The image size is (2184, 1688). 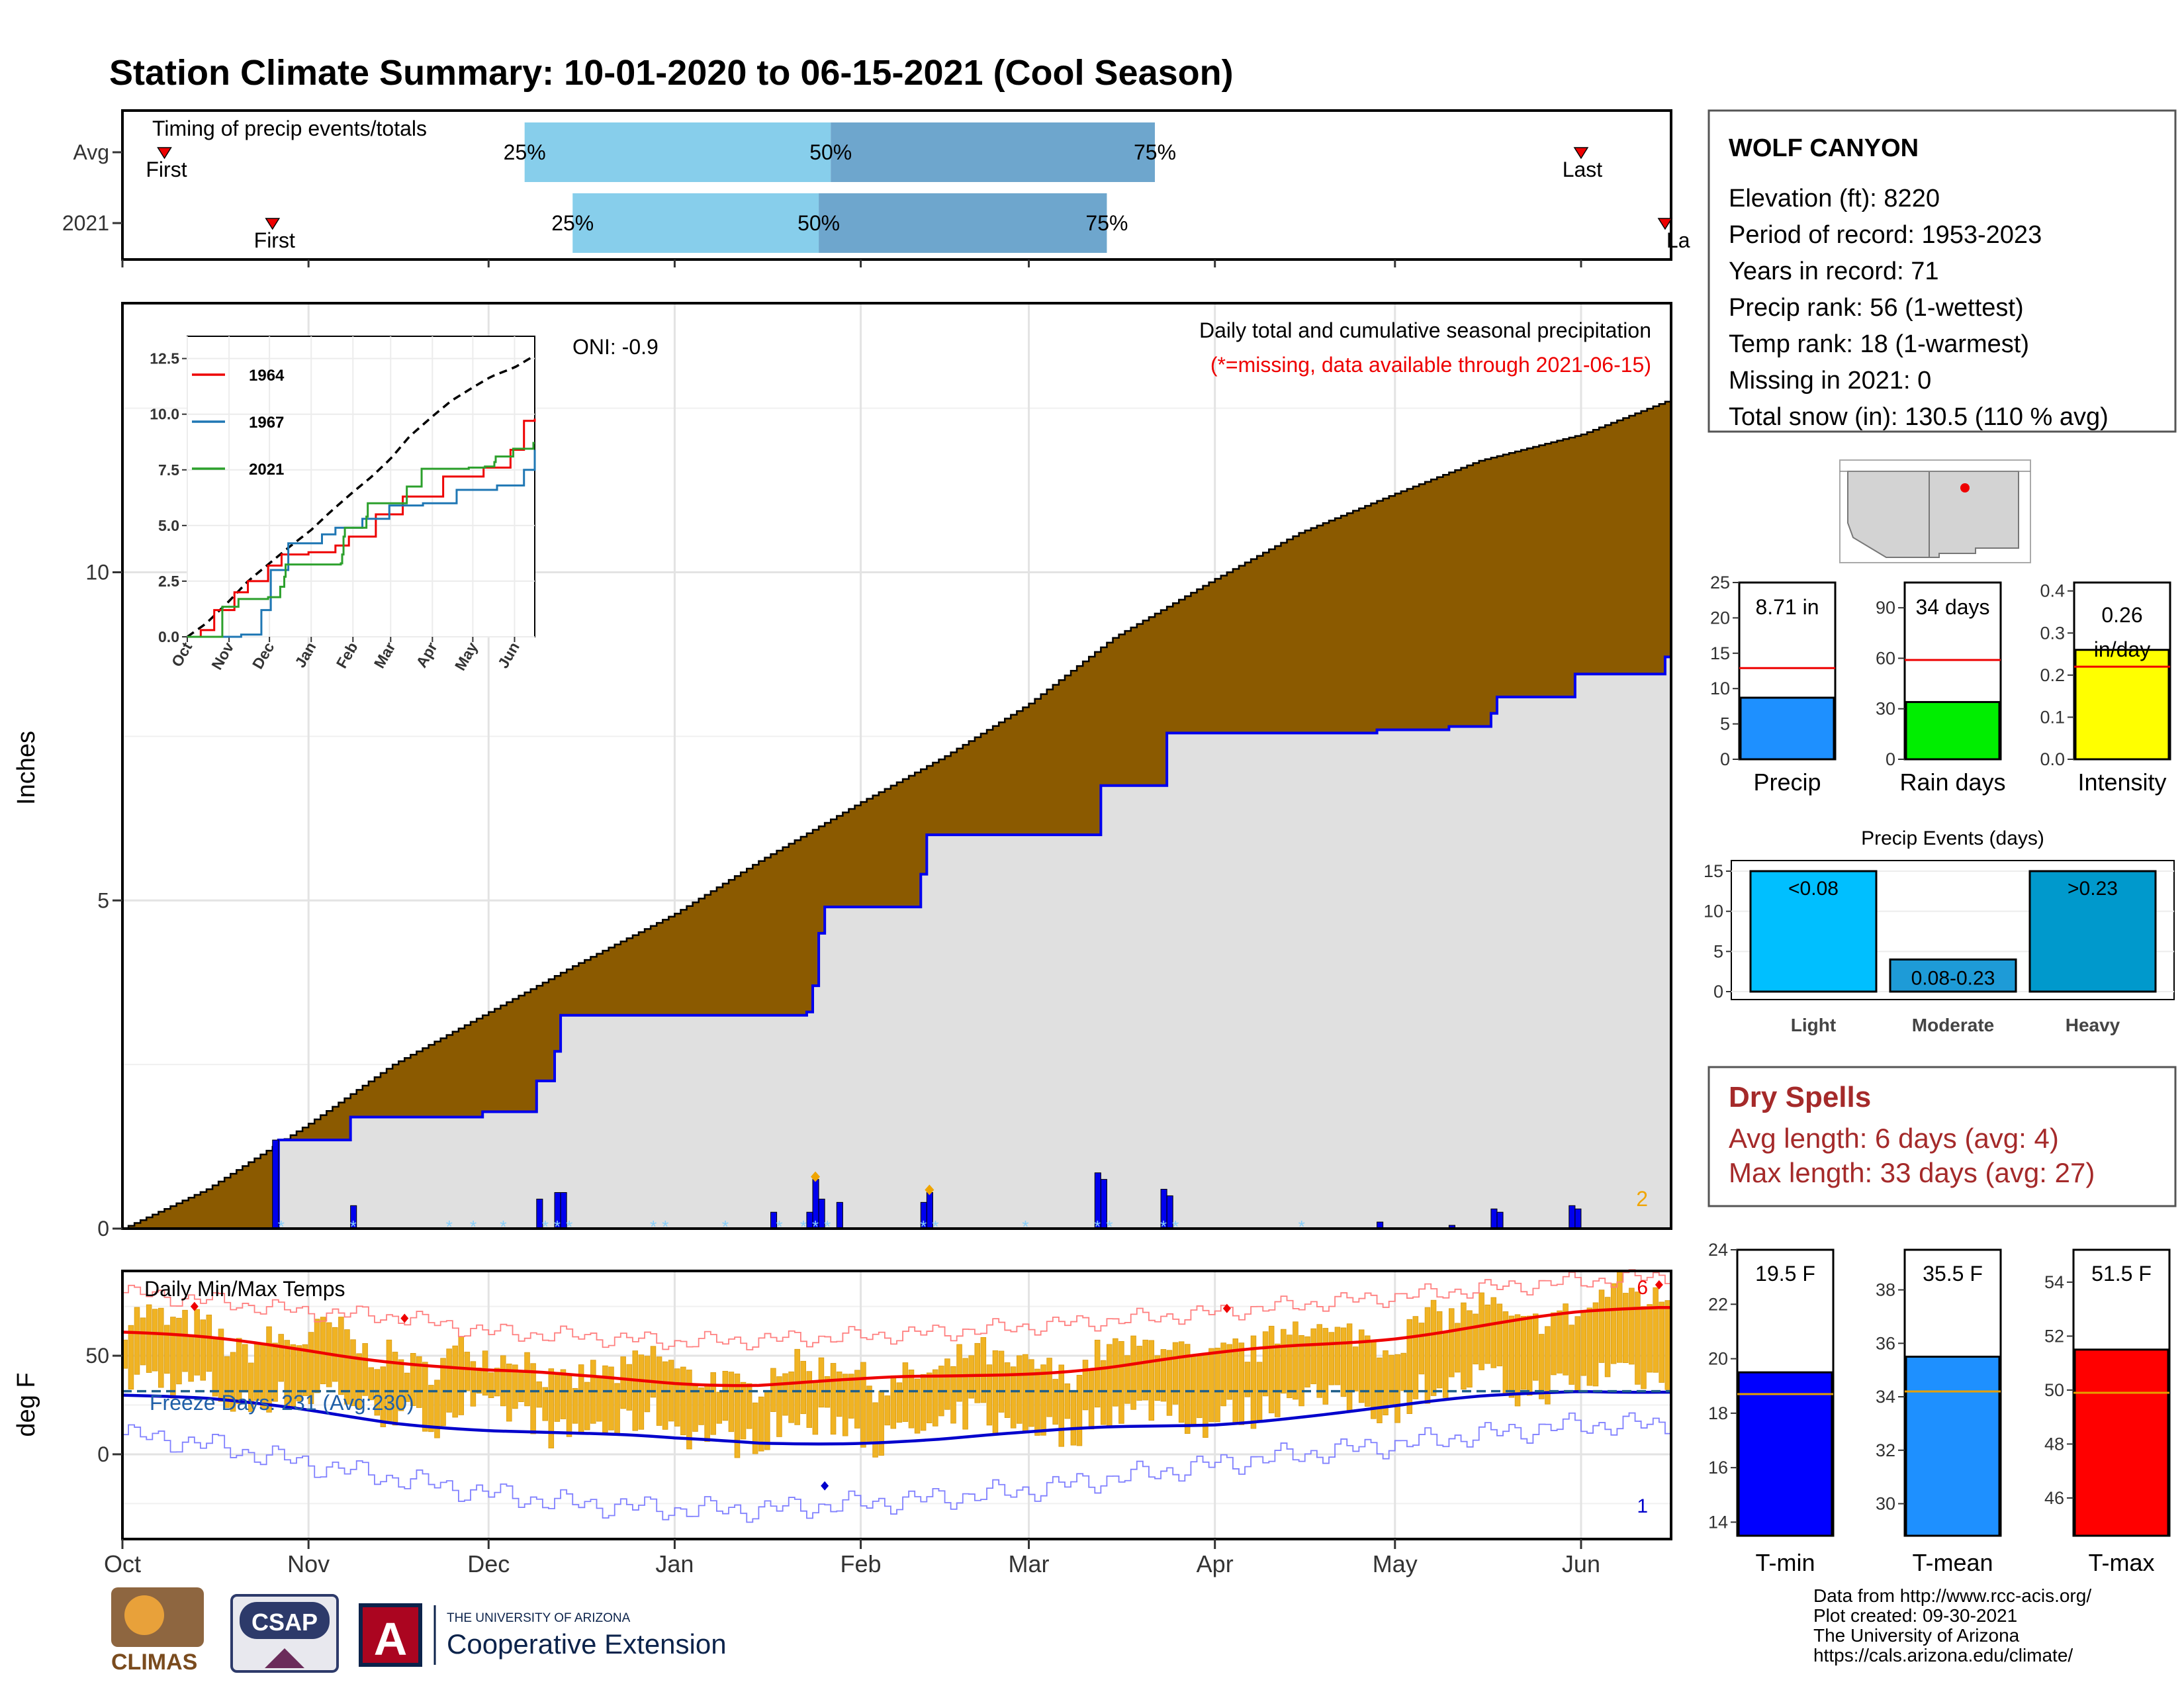 I want to click on last-event-marker, so click(x=1581, y=153).